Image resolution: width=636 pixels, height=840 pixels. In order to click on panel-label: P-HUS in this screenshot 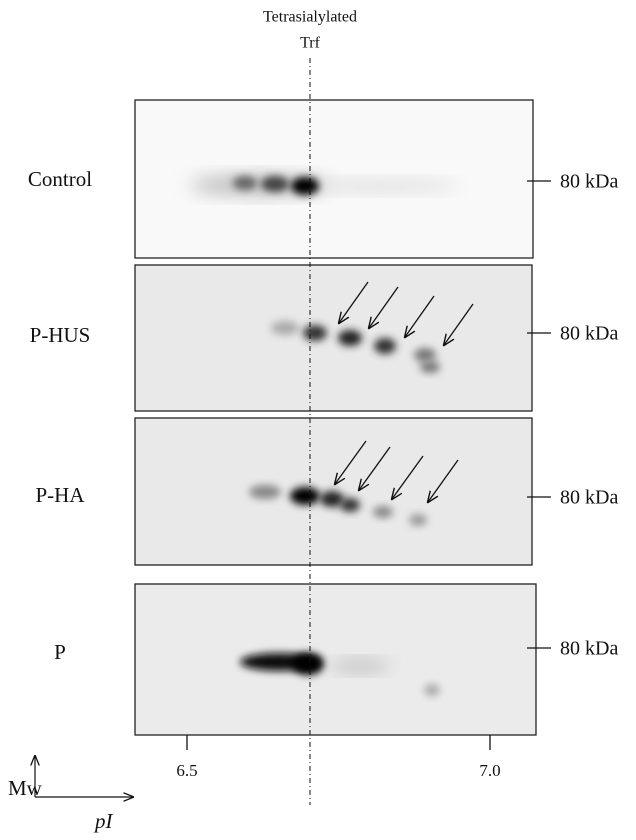, I will do `click(60, 335)`.